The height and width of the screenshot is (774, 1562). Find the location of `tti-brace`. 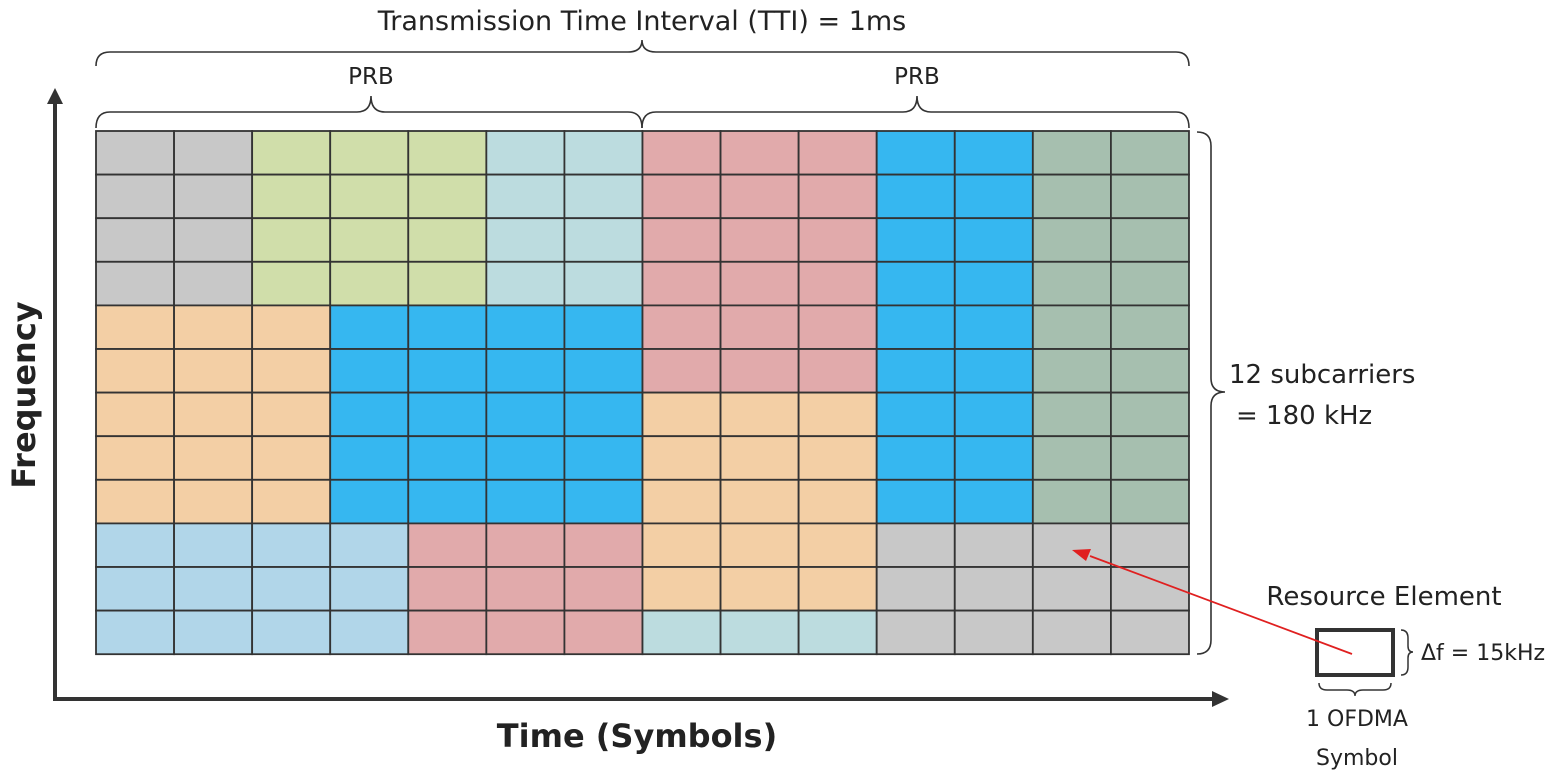

tti-brace is located at coordinates (642, 53).